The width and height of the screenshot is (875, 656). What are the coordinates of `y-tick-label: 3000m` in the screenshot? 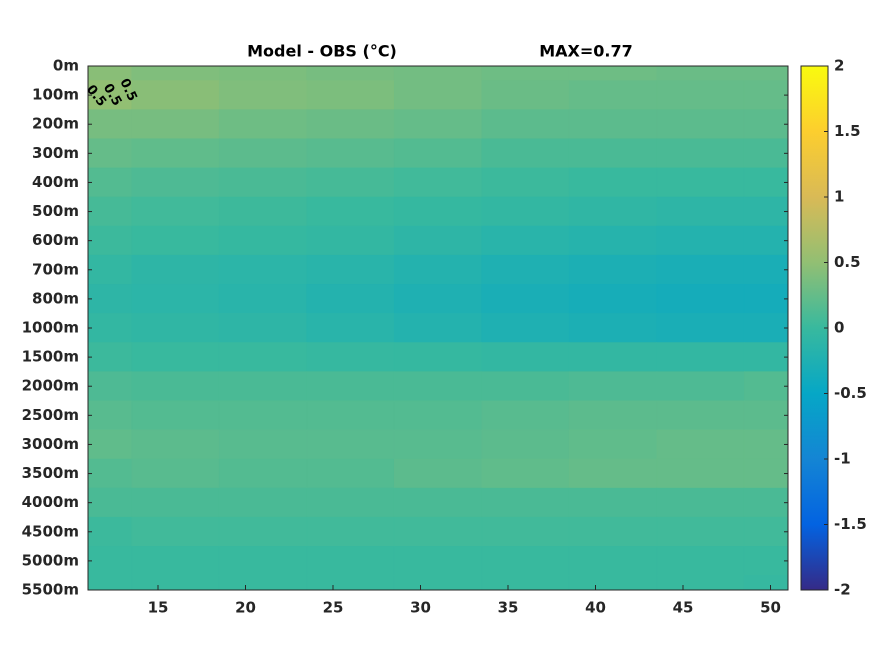 It's located at (50, 444).